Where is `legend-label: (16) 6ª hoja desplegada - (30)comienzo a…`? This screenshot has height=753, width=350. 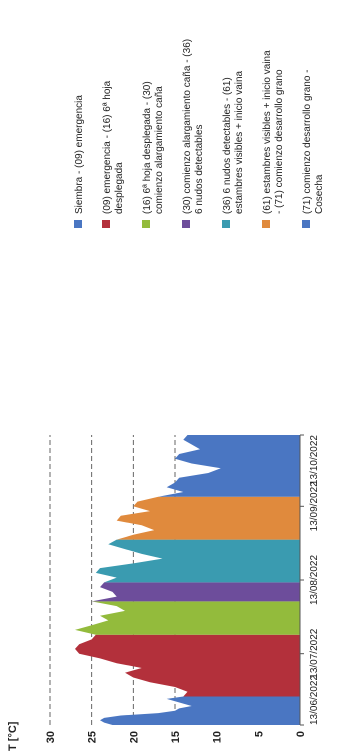
legend-label: (16) 6ª hoja desplegada - (30)comienzo a… is located at coordinates (153, 147).